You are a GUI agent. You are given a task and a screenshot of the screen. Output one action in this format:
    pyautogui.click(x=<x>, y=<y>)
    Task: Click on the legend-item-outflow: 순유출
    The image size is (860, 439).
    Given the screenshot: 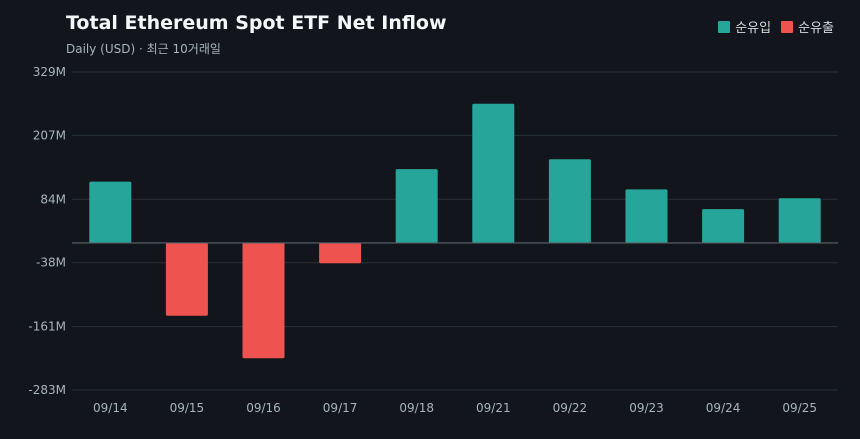 What is the action you would take?
    pyautogui.click(x=807, y=26)
    